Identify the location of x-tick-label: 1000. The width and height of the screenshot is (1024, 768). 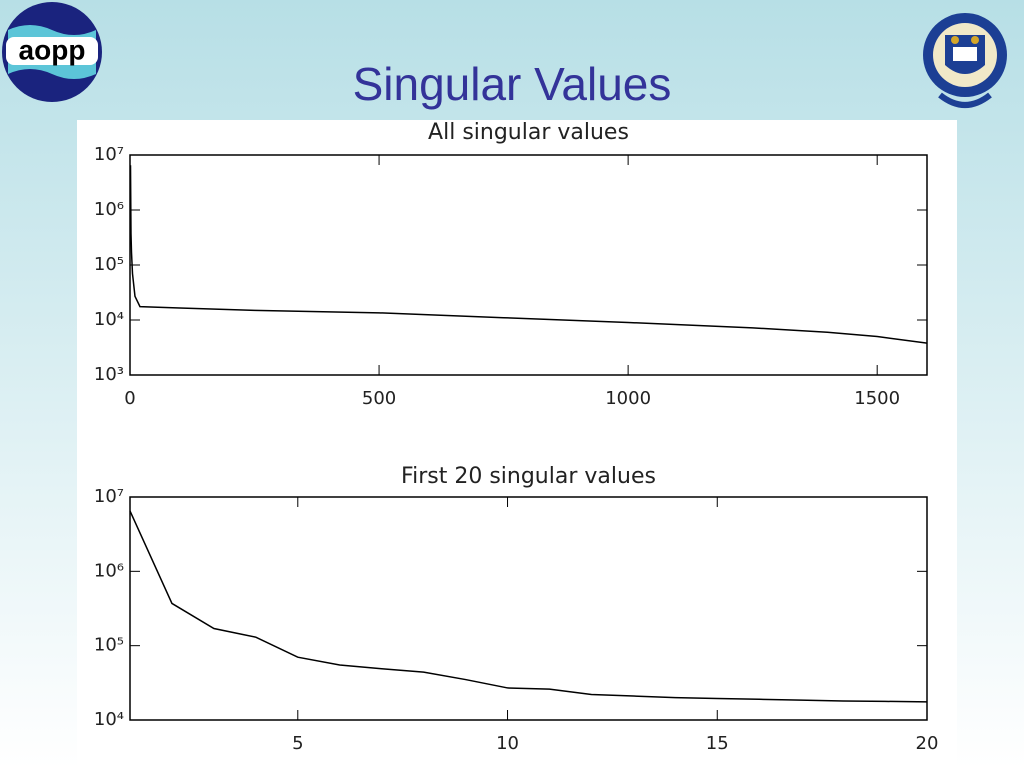
(628, 398).